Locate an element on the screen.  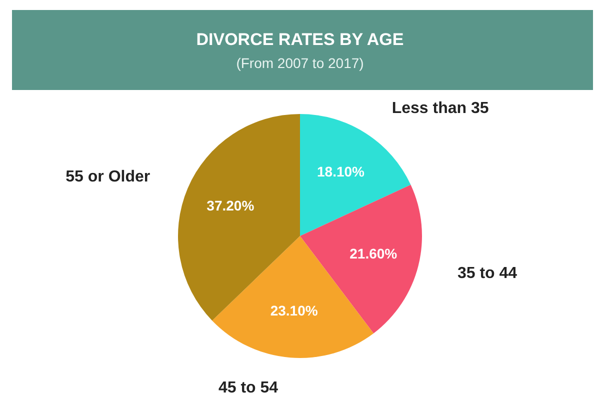
slice-label: 35 to 44 is located at coordinates (487, 273).